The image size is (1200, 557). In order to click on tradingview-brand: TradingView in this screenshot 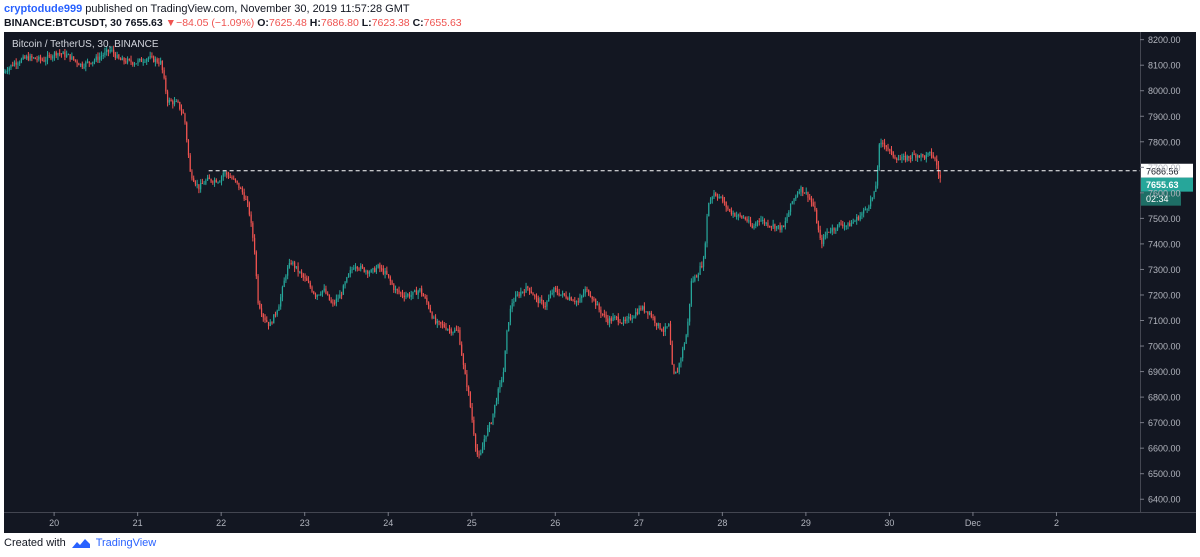, I will do `click(126, 543)`.